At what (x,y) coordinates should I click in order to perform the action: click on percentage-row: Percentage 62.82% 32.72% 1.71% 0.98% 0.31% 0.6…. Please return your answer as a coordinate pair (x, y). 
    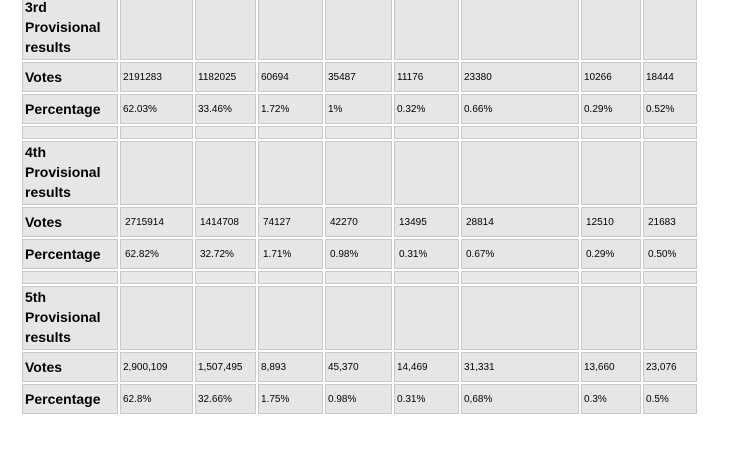
    Looking at the image, I should click on (359, 254).